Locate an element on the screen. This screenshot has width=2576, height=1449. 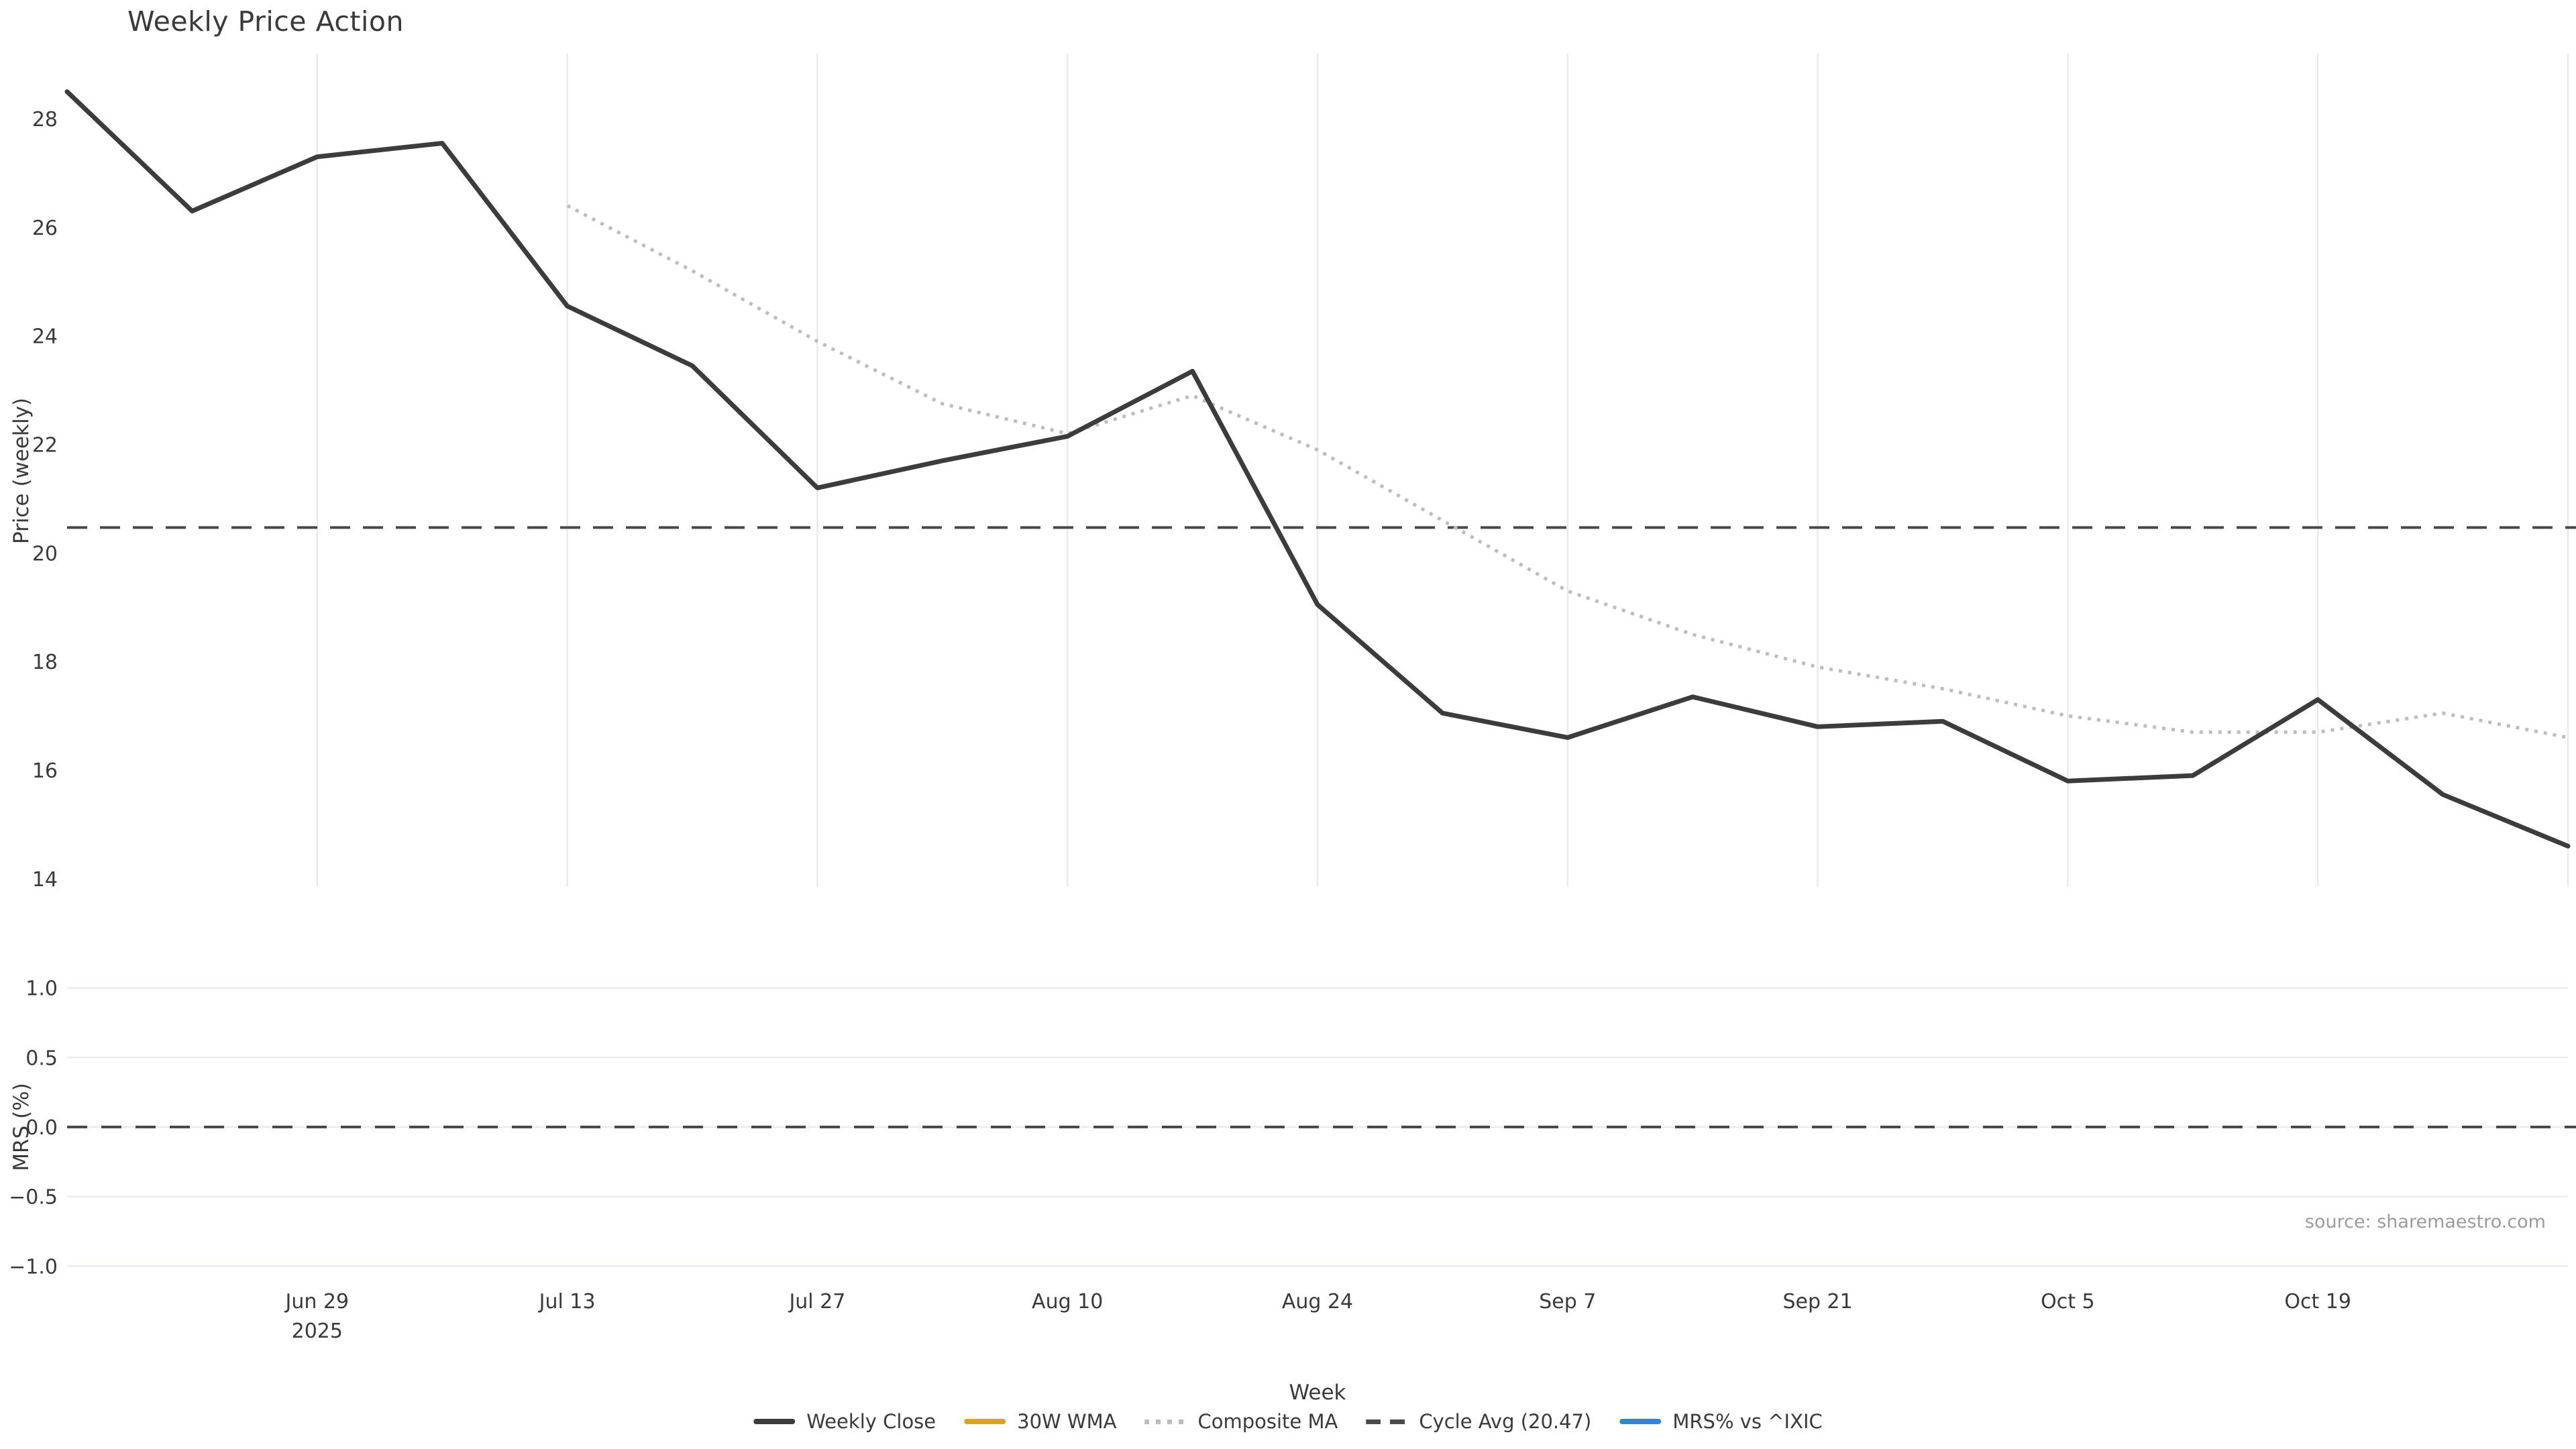
price-ytick-18: 18 is located at coordinates (45, 662).